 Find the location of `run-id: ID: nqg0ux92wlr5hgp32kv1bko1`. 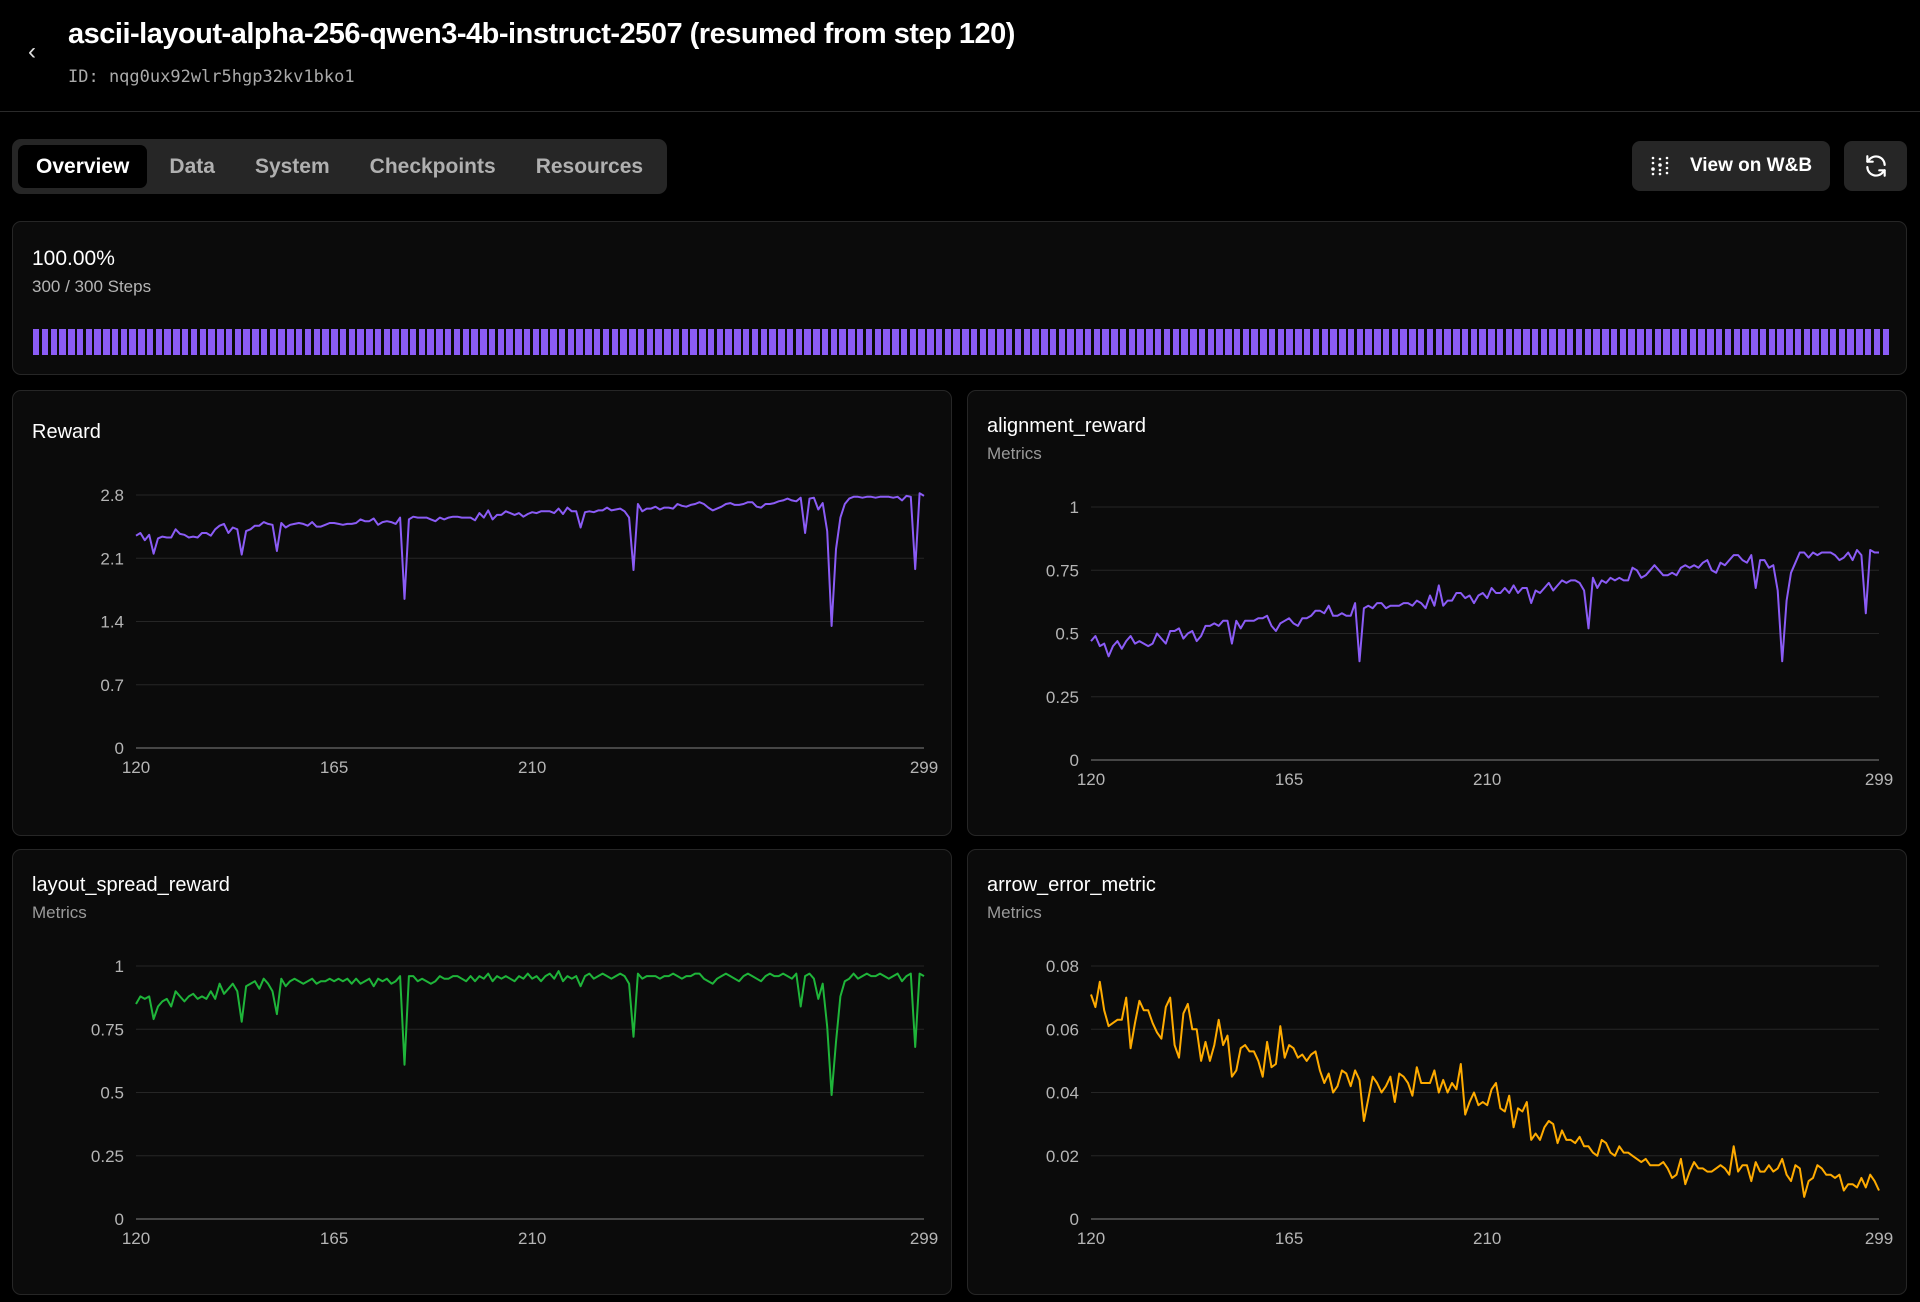

run-id: ID: nqg0ux92wlr5hgp32kv1bko1 is located at coordinates (211, 77).